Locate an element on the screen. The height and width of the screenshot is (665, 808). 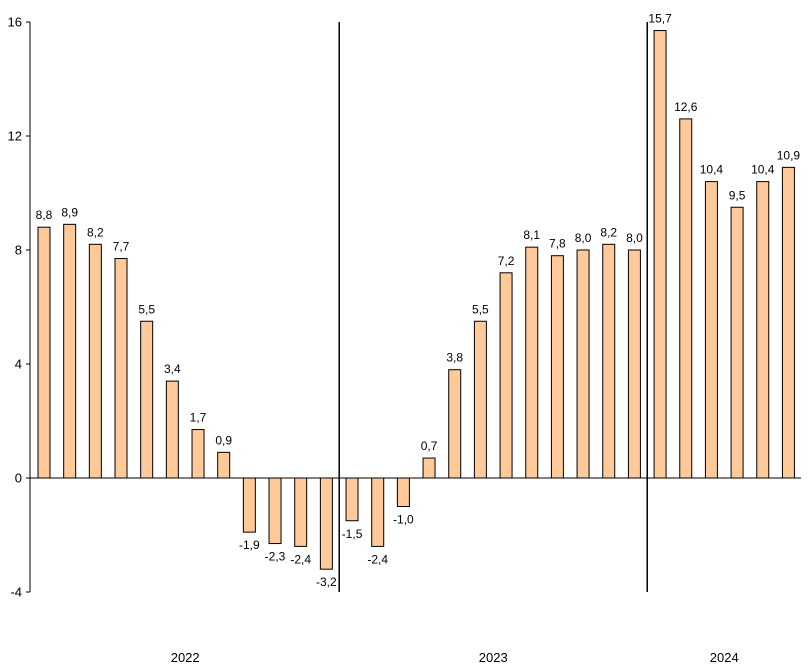
y-tick-label: 4 is located at coordinates (18, 364).